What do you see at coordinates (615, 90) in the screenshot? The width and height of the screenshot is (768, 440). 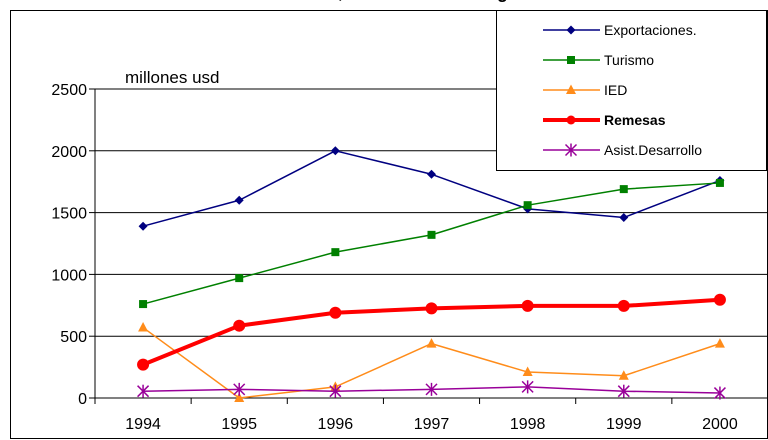 I see `legend-label-ied: IED` at bounding box center [615, 90].